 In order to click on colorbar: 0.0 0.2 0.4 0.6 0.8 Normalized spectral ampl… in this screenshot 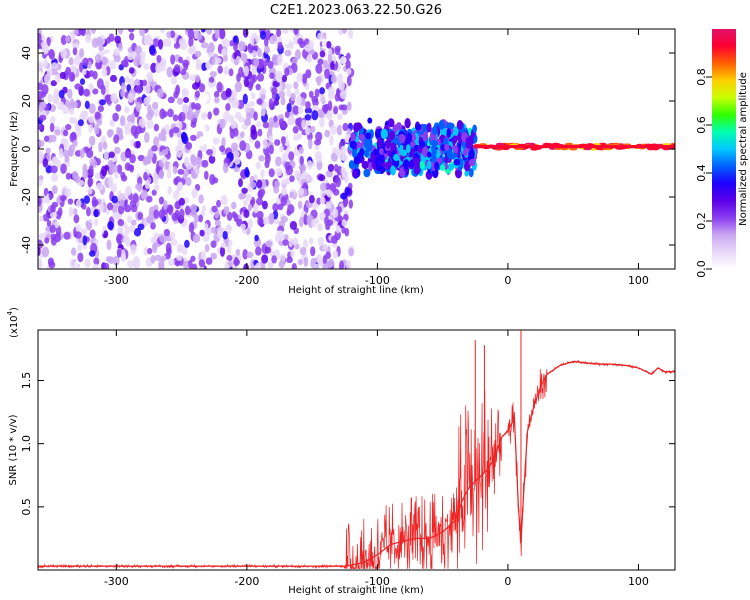, I will do `click(722, 153)`.